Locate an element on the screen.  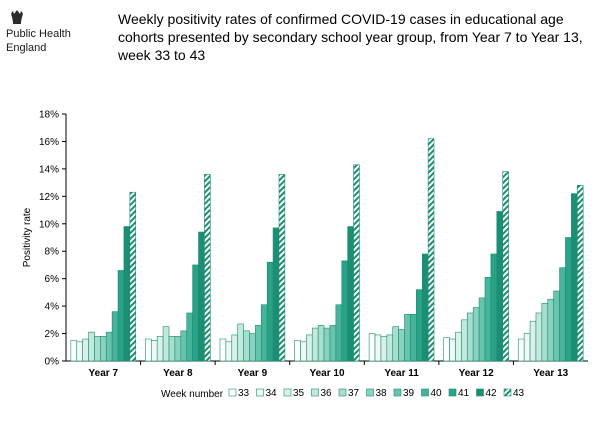
legend-label-39: 39 is located at coordinates (409, 393).